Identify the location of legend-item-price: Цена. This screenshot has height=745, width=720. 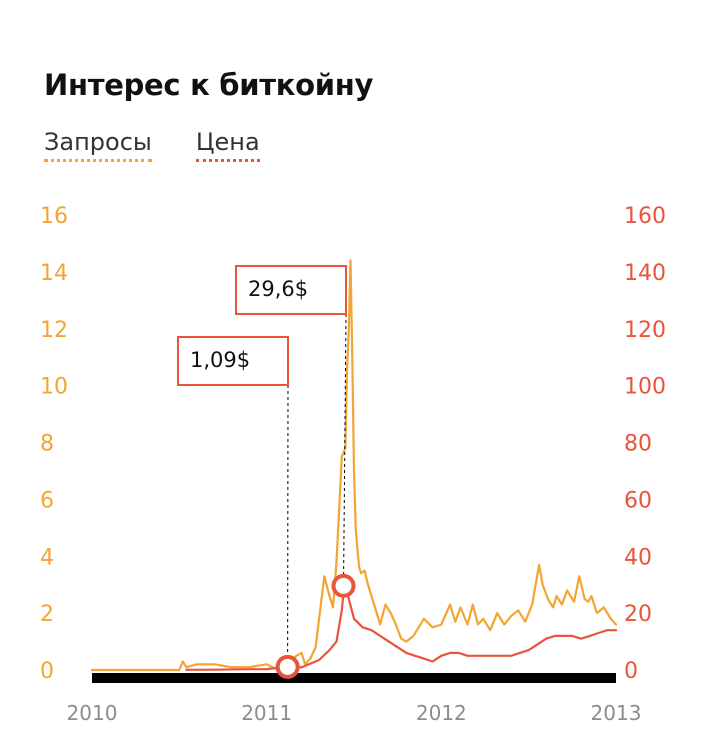
(227, 145).